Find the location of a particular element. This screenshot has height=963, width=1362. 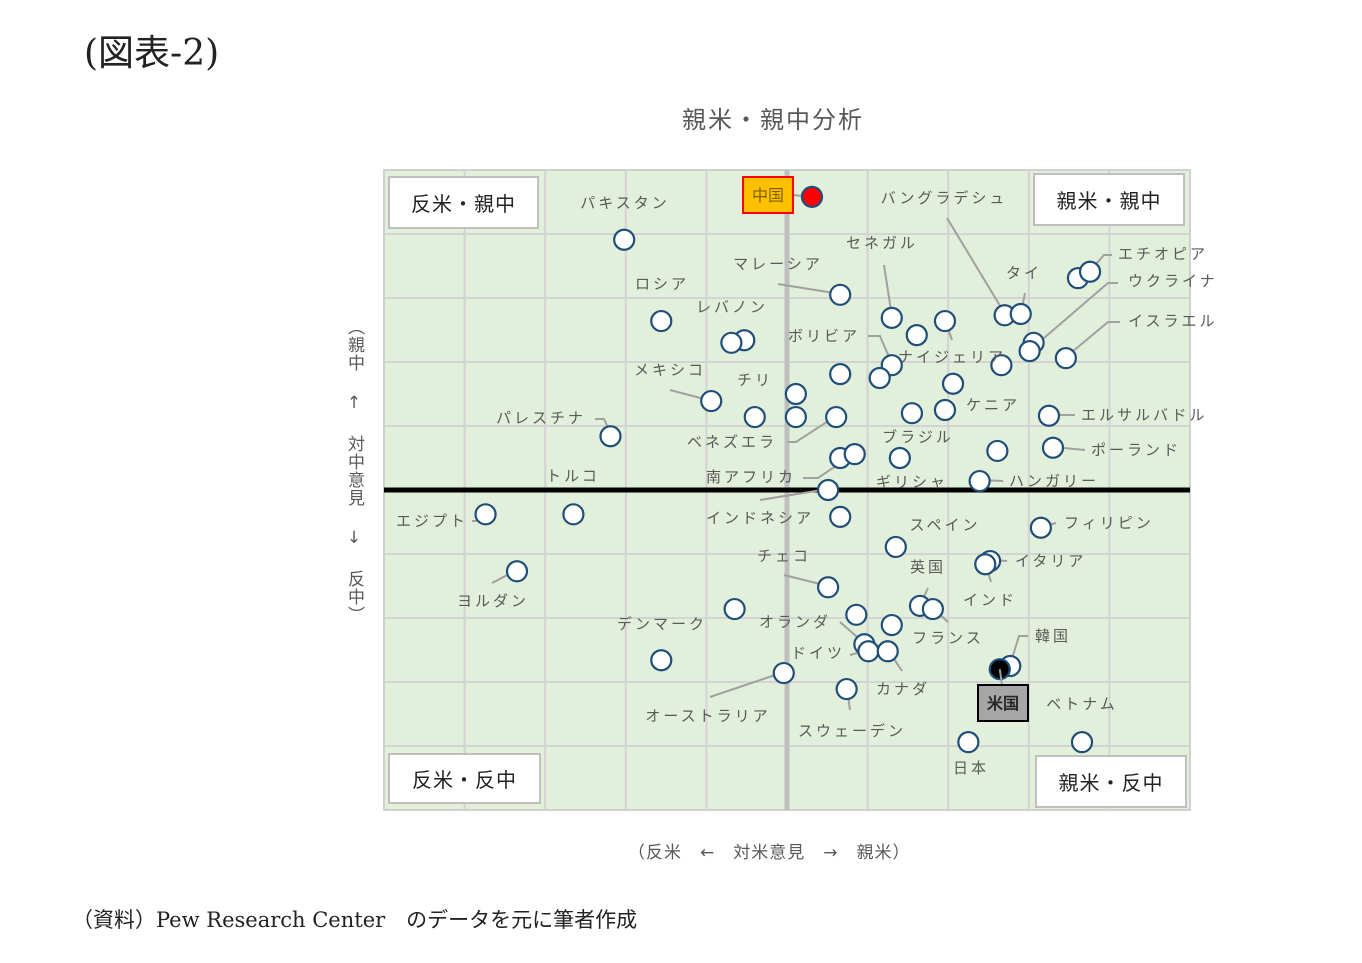

quadrant-label-top-right: 親米・親中 is located at coordinates (1109, 199).